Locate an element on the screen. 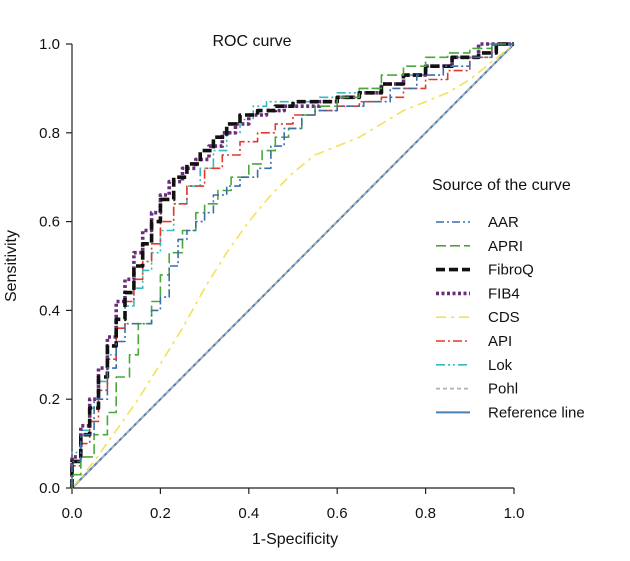 The image size is (630, 561). legend-label-fibroq: FibroQ is located at coordinates (511, 270).